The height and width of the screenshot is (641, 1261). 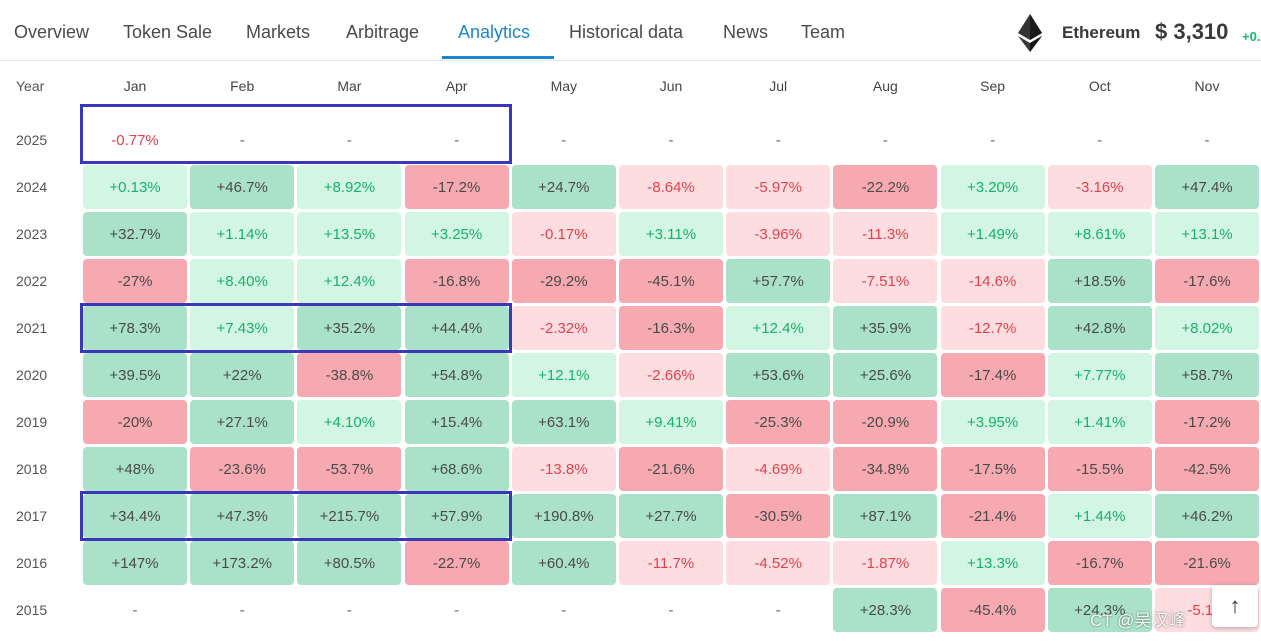 I want to click on return-cell: +32.7%, so click(x=135, y=234).